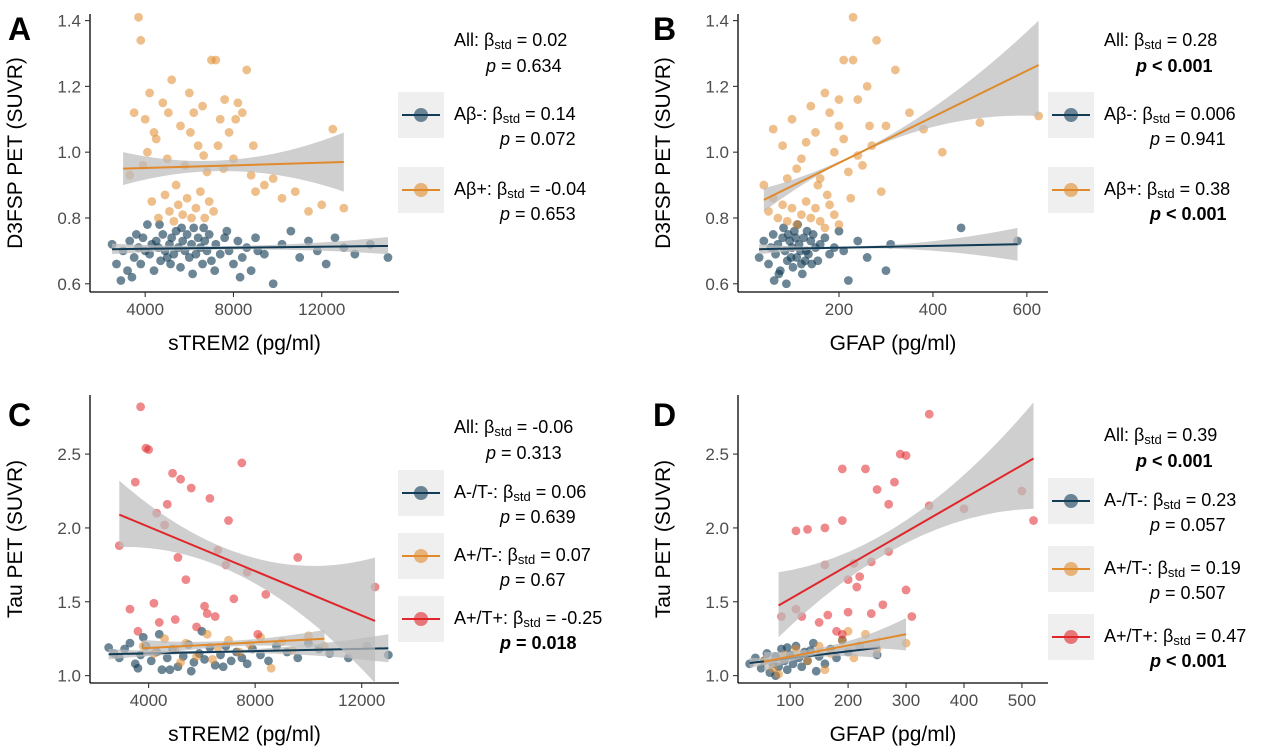 The width and height of the screenshot is (1270, 746). What do you see at coordinates (717, 86) in the screenshot?
I see `y-tick-label: 1.2` at bounding box center [717, 86].